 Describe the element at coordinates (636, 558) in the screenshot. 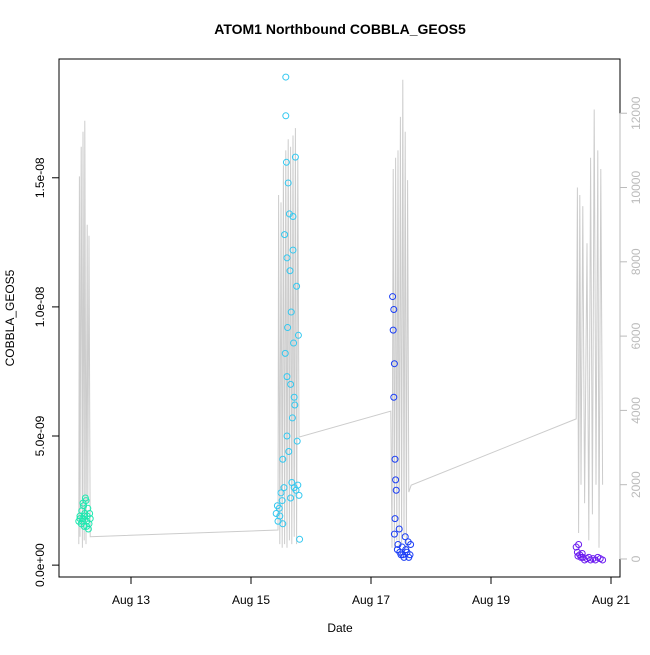

I see `y2-tick-label: 0` at that location.